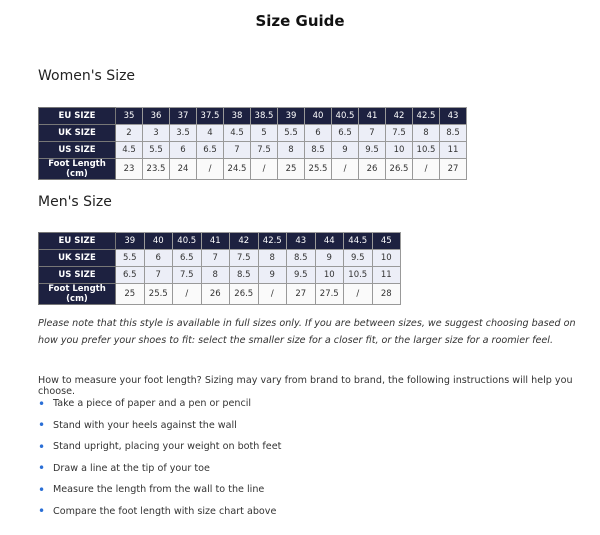 The width and height of the screenshot is (600, 535). I want to click on table-row: US SIZE 6.5 7 7.5 8 8.5 9 9.5 10 10.5 11, so click(219, 275).